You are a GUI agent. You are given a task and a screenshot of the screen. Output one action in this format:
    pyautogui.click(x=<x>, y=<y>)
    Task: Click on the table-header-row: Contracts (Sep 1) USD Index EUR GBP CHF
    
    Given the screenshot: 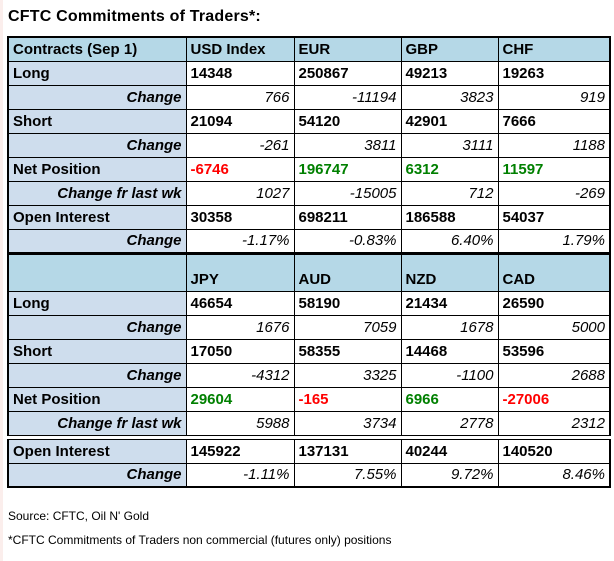 What is the action you would take?
    pyautogui.click(x=309, y=49)
    